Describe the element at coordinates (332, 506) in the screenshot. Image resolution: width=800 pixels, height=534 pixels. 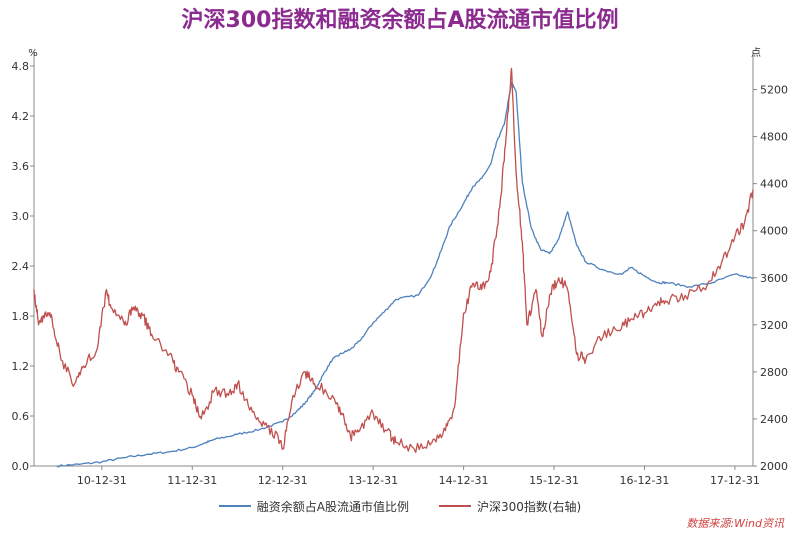
I see `legend-label-margin-ratio: 融资余额占A股流通市值比例` at that location.